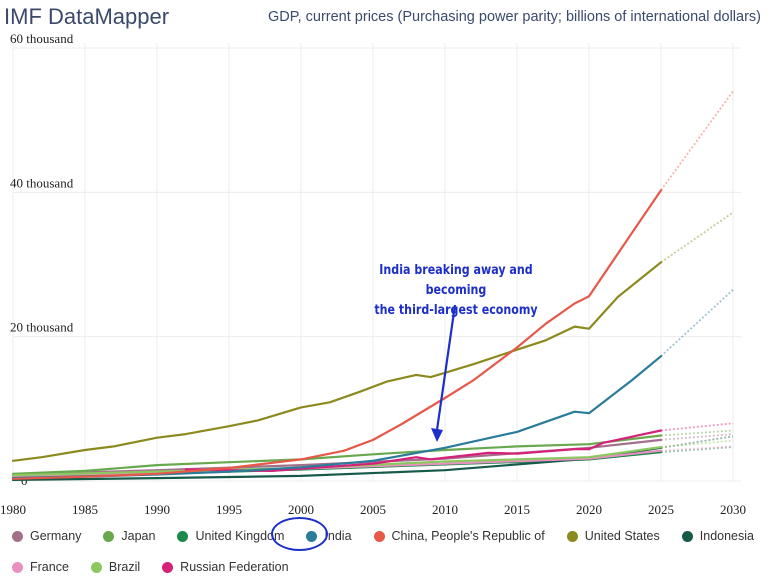 The image size is (769, 583). What do you see at coordinates (697, 323) in the screenshot?
I see `series-projection-india` at bounding box center [697, 323].